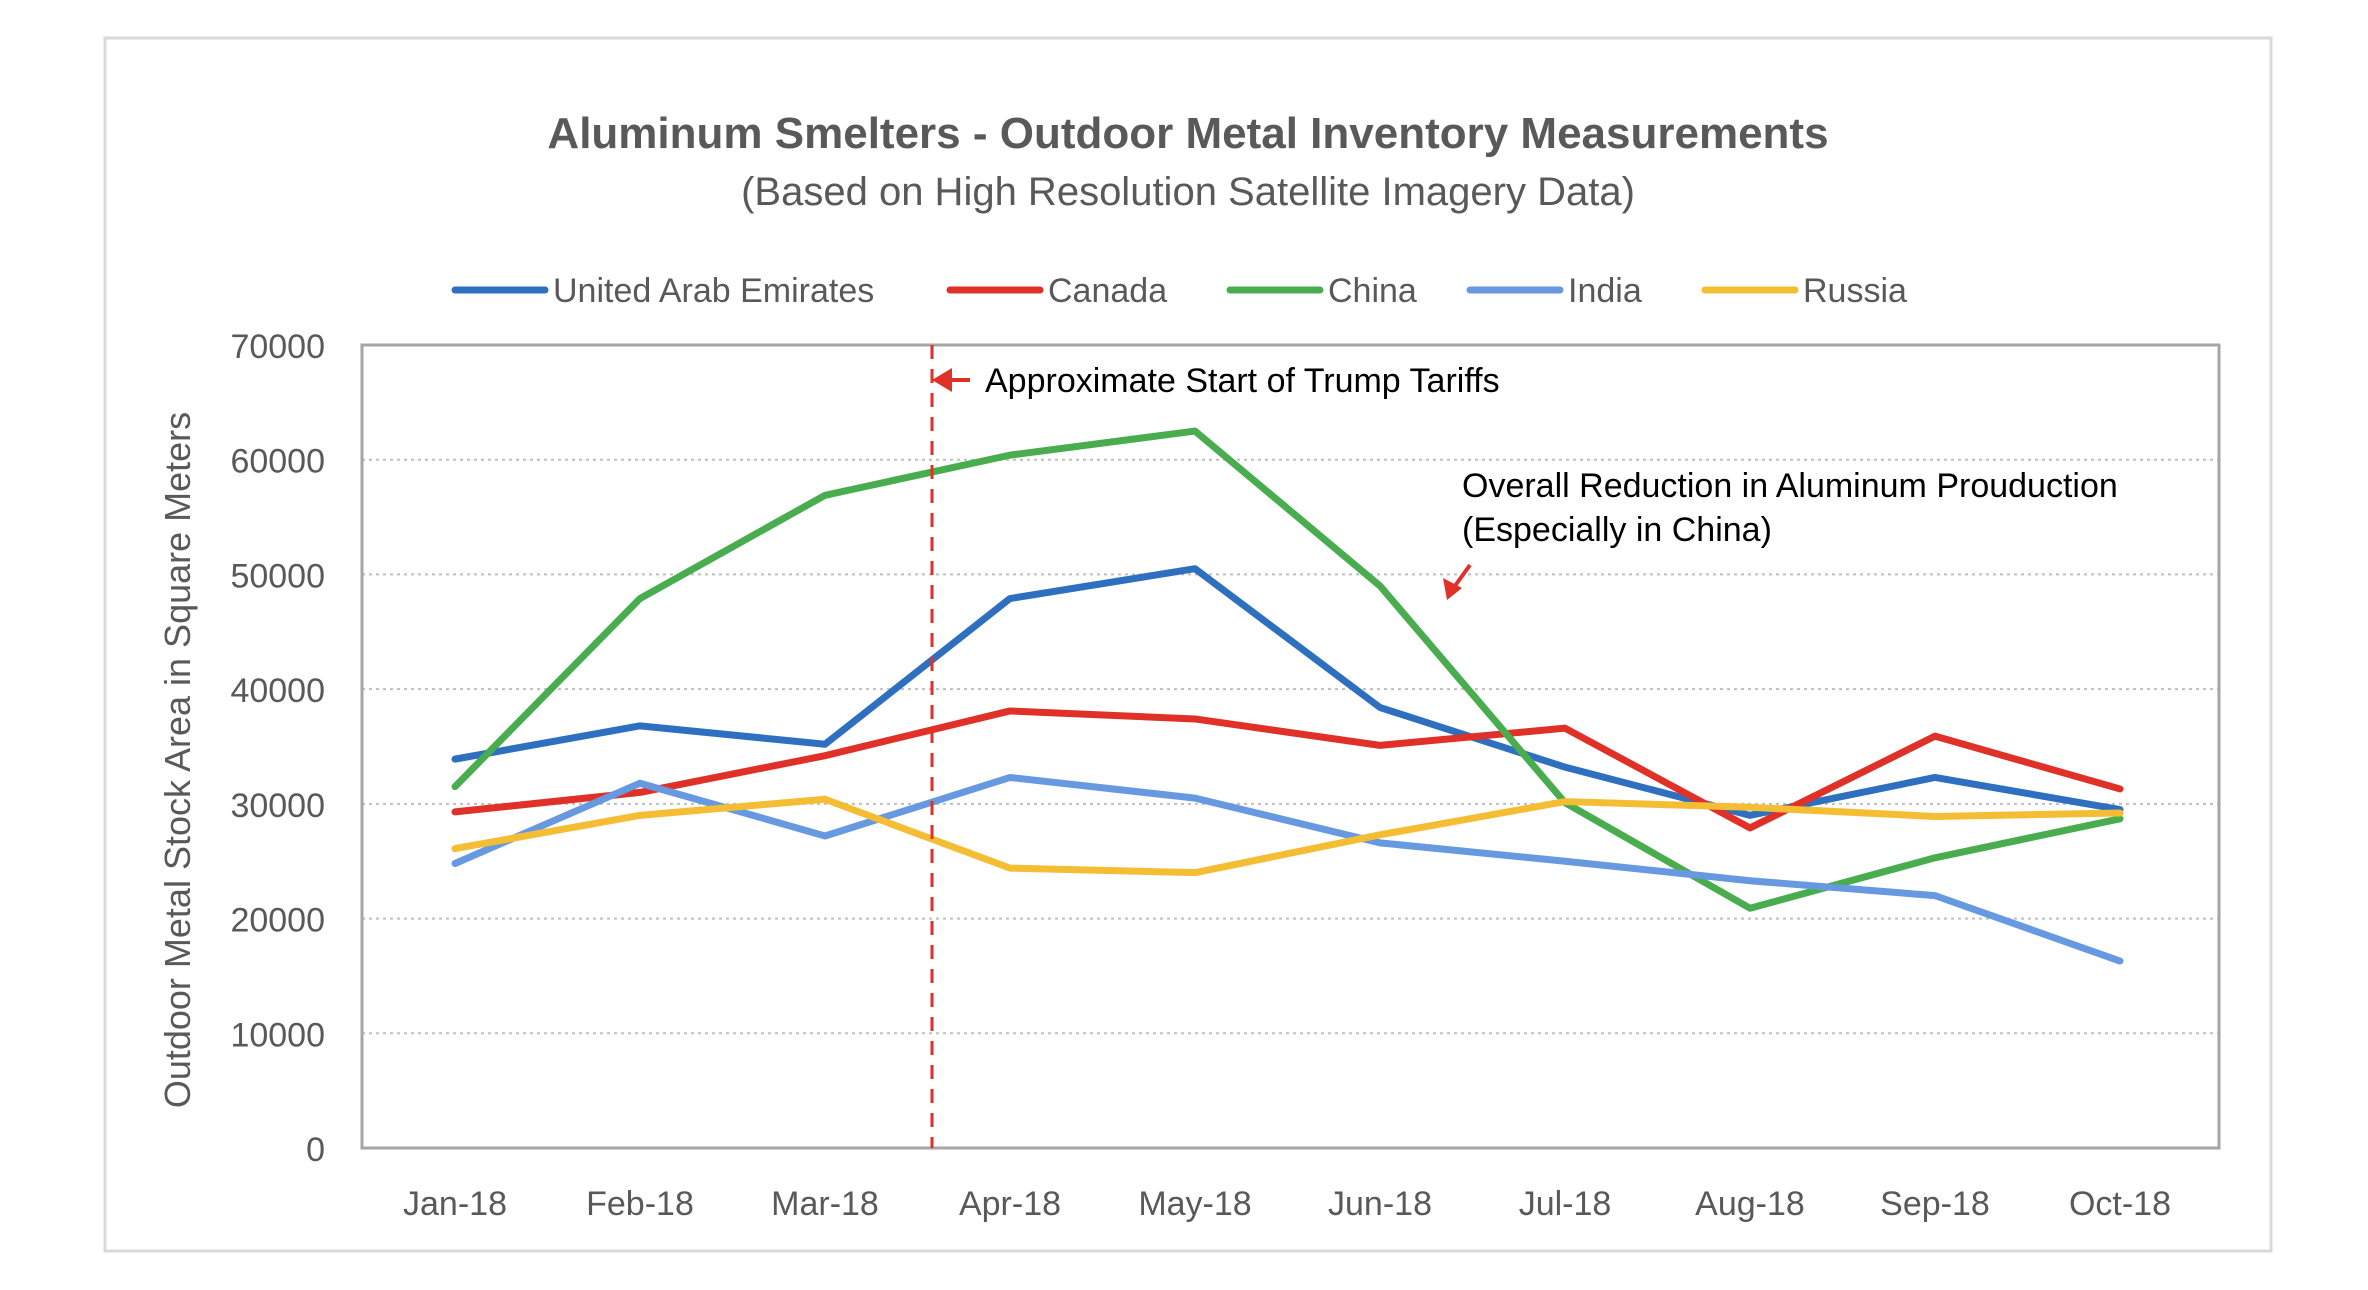  Describe the element at coordinates (277, 691) in the screenshot. I see `y-tick-label: 40000` at that location.